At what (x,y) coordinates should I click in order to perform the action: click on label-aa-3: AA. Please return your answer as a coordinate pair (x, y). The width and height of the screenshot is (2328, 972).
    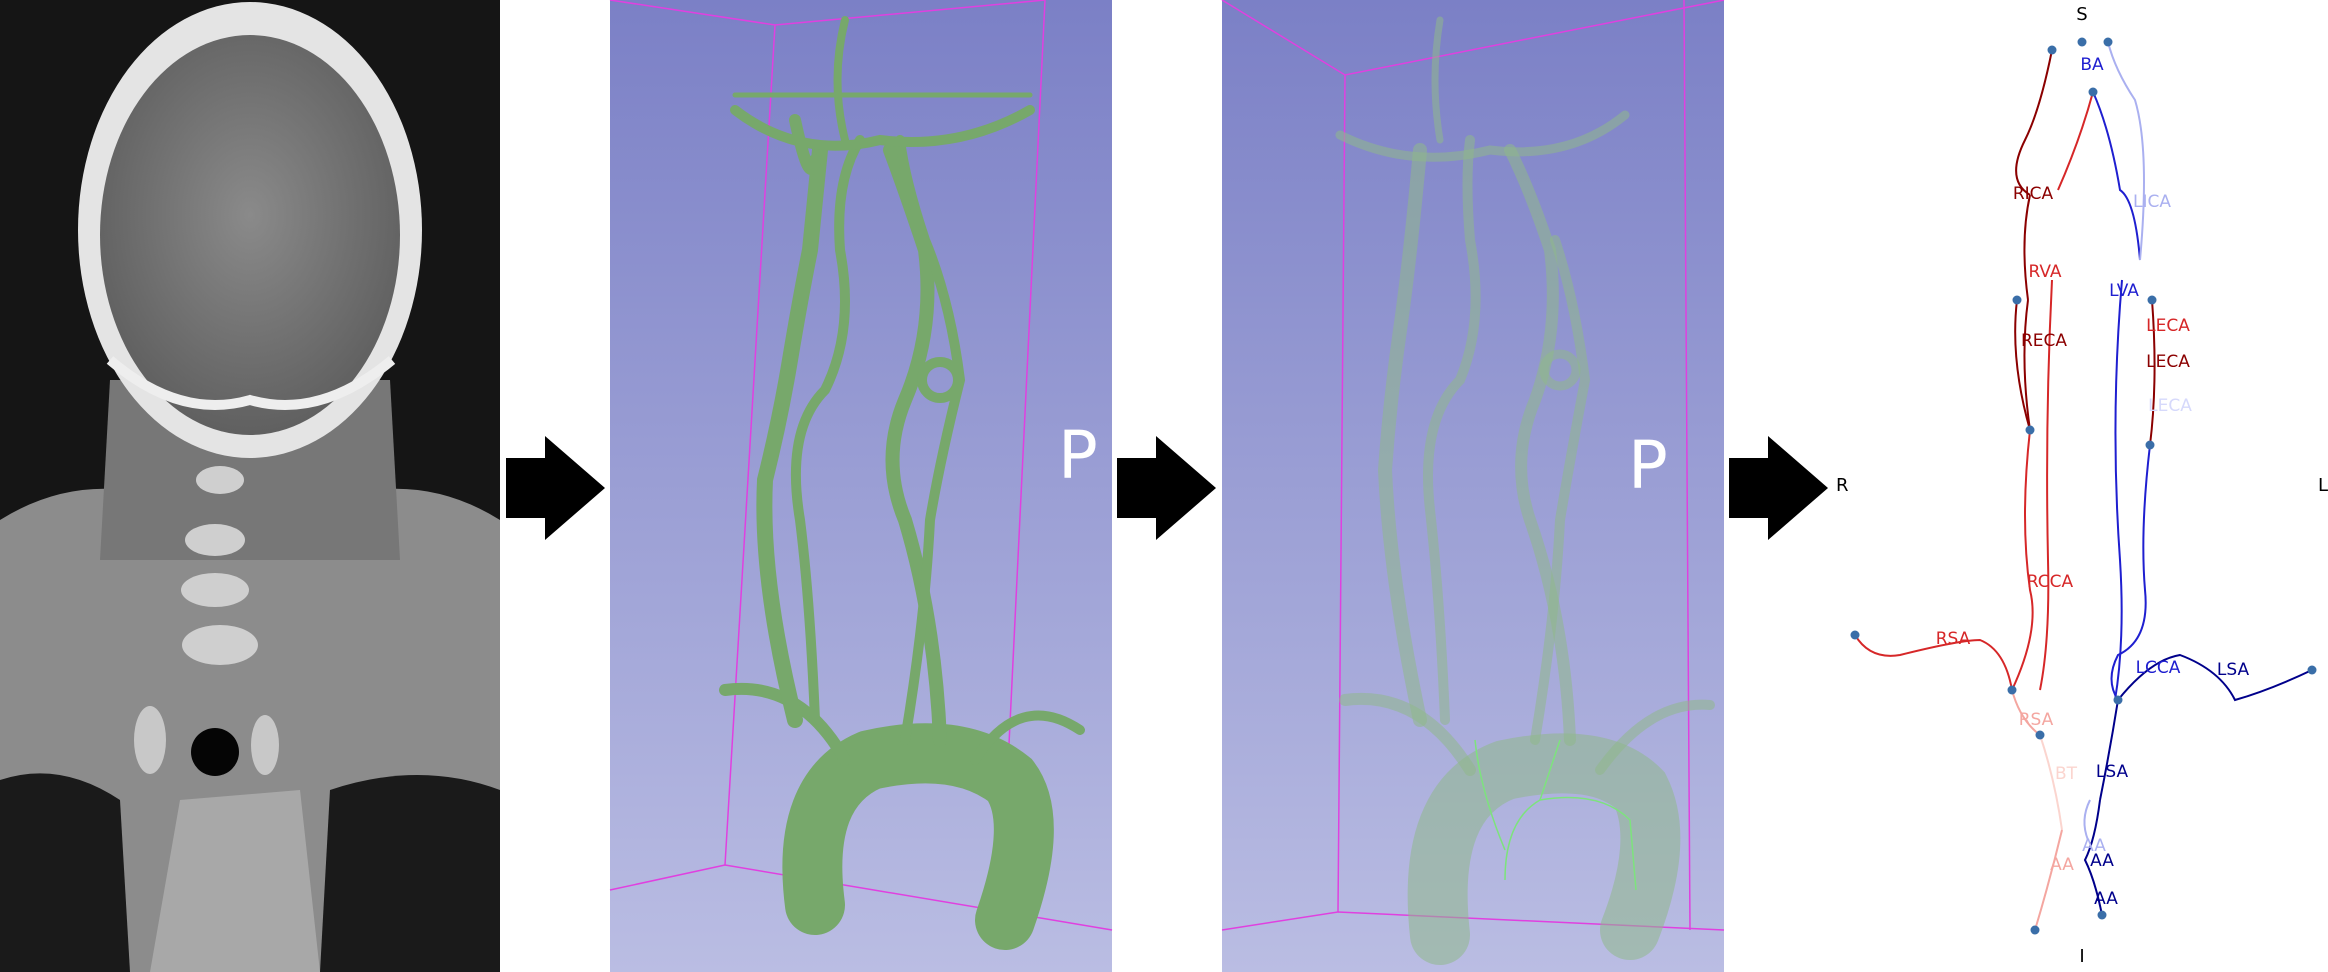
    Looking at the image, I should click on (2062, 865).